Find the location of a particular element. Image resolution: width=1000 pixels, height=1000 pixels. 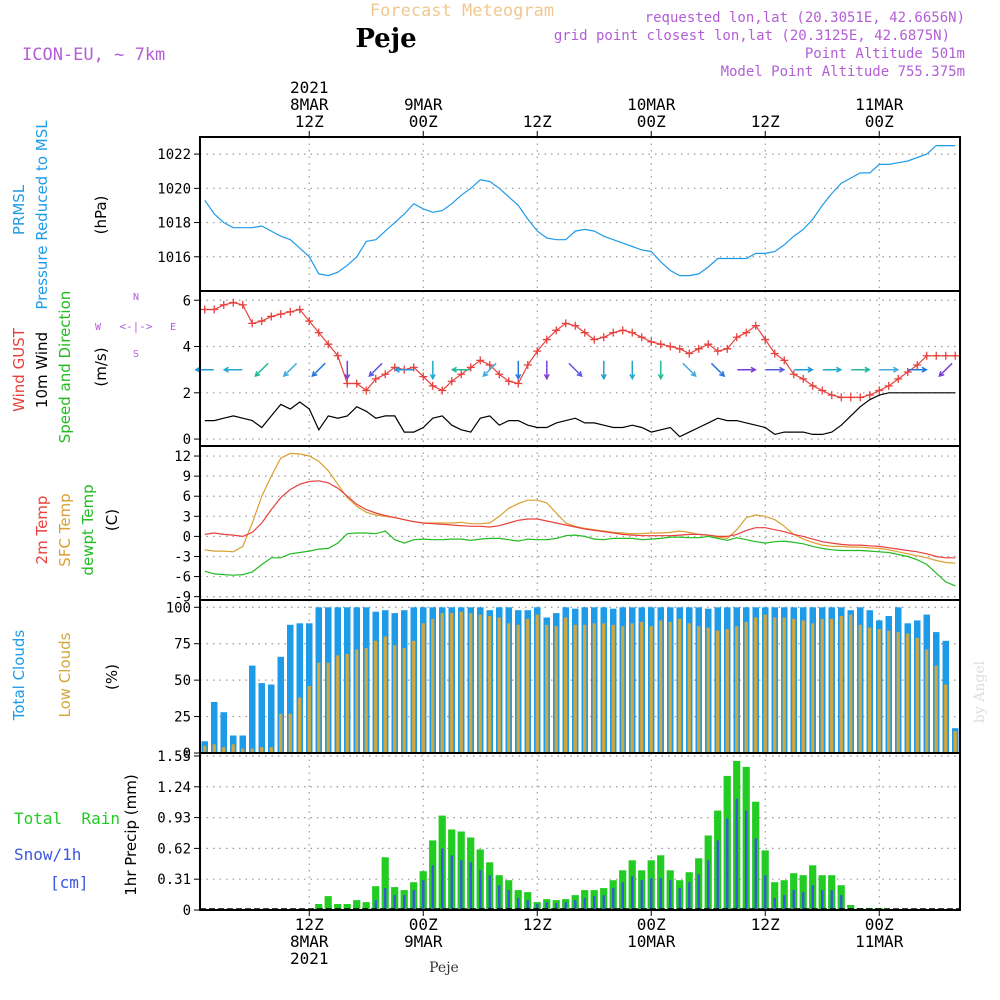

clouds-unit: (%) is located at coordinates (112, 677).